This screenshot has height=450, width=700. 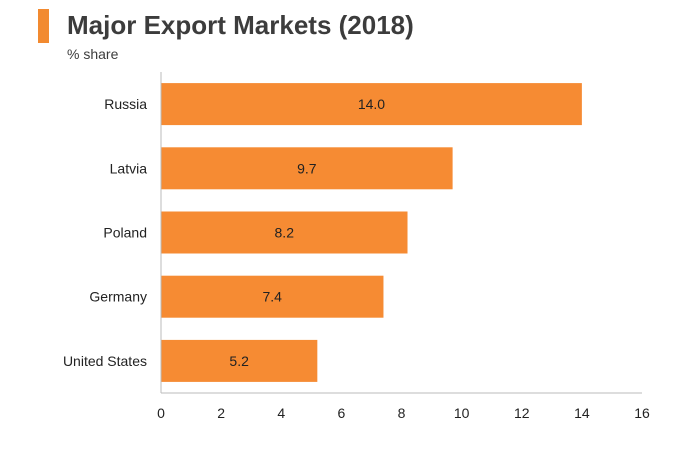 I want to click on data-label: 9.7, so click(x=307, y=168).